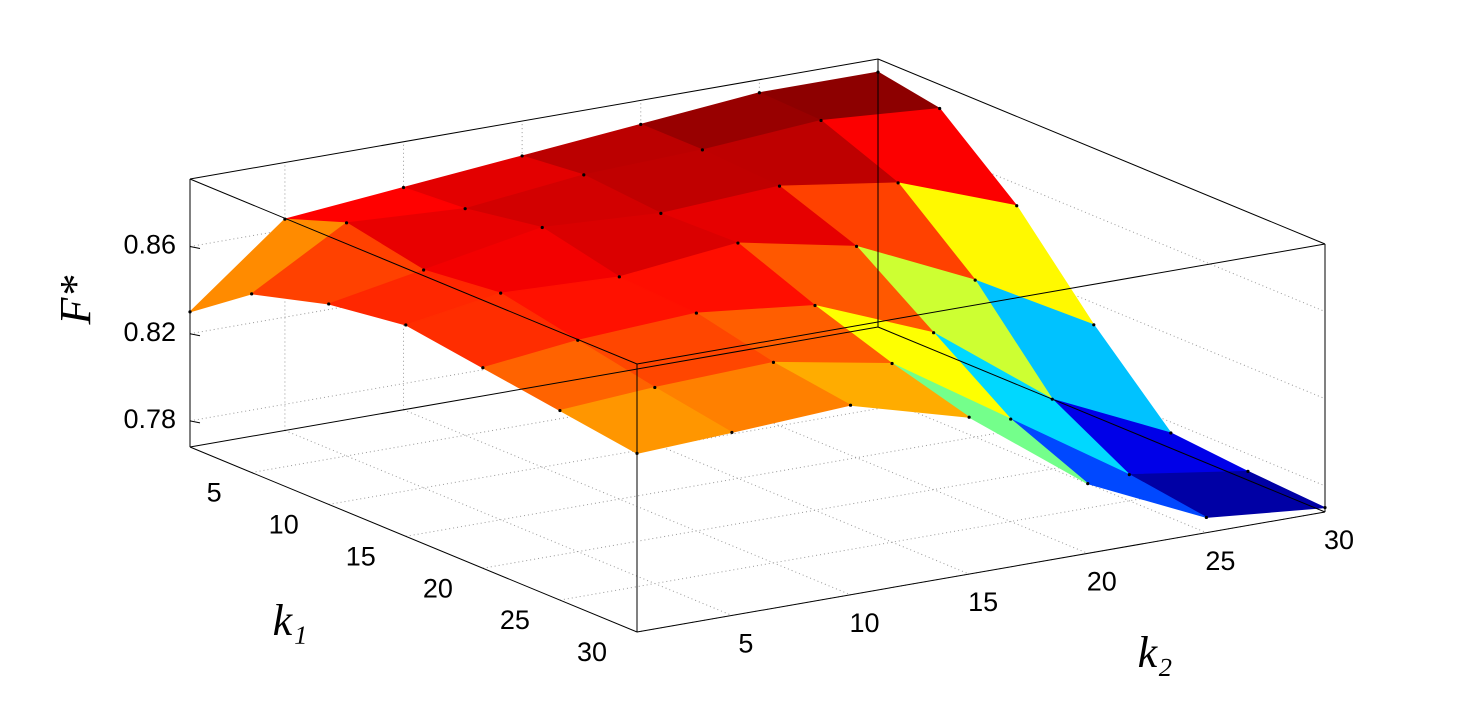 The height and width of the screenshot is (714, 1467). I want to click on y-tick-label: 15, so click(983, 602).